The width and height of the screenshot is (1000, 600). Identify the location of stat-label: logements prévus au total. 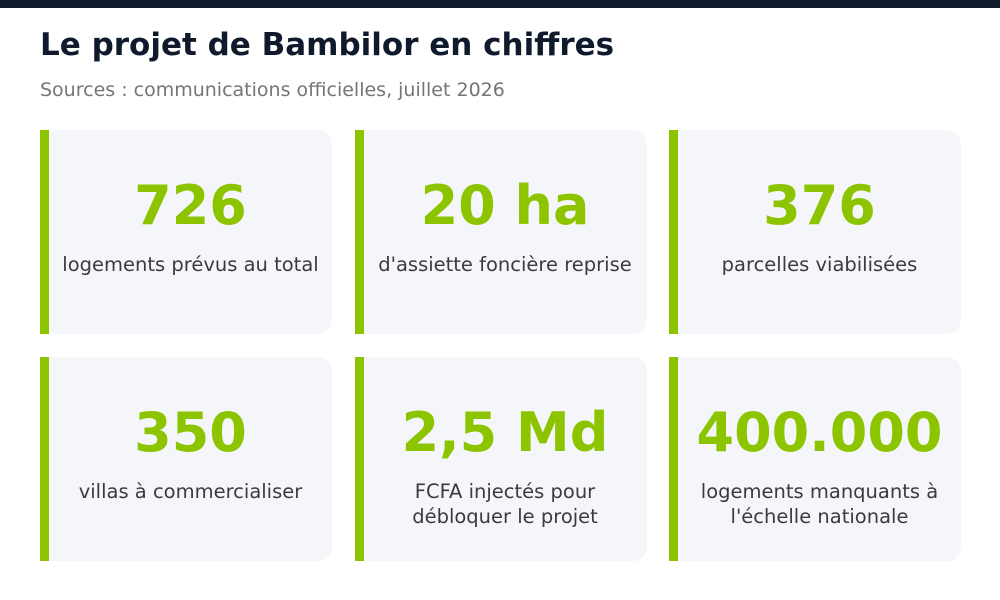
(190, 264).